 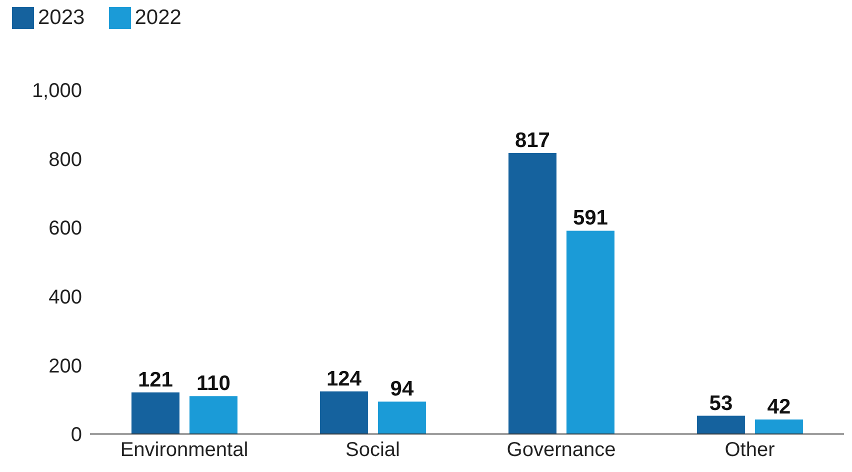 I want to click on data-label: 94, so click(x=402, y=389).